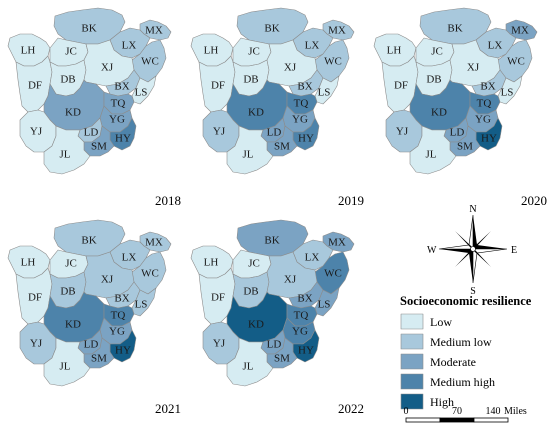 This screenshot has height=431, width=550. I want to click on legend-label-mlow: Medium low, so click(461, 342).